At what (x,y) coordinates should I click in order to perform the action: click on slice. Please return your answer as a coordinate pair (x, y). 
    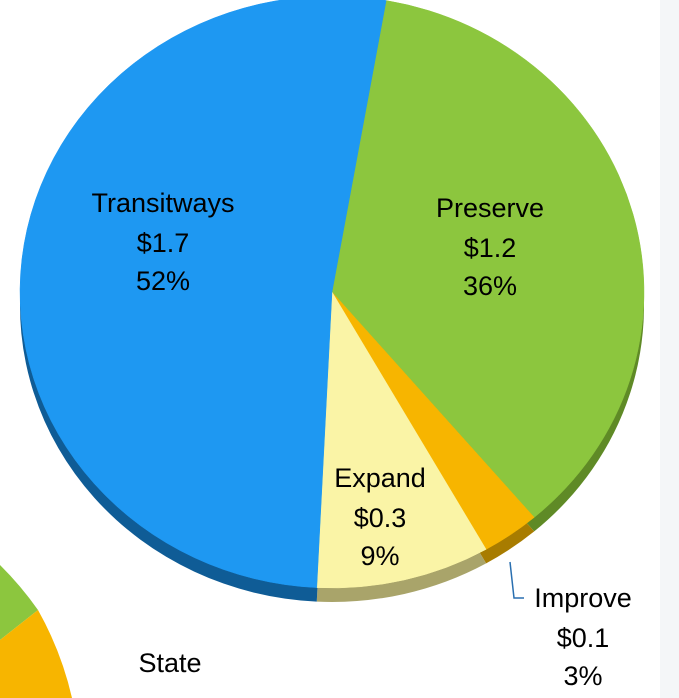
    Looking at the image, I should click on (401, 440).